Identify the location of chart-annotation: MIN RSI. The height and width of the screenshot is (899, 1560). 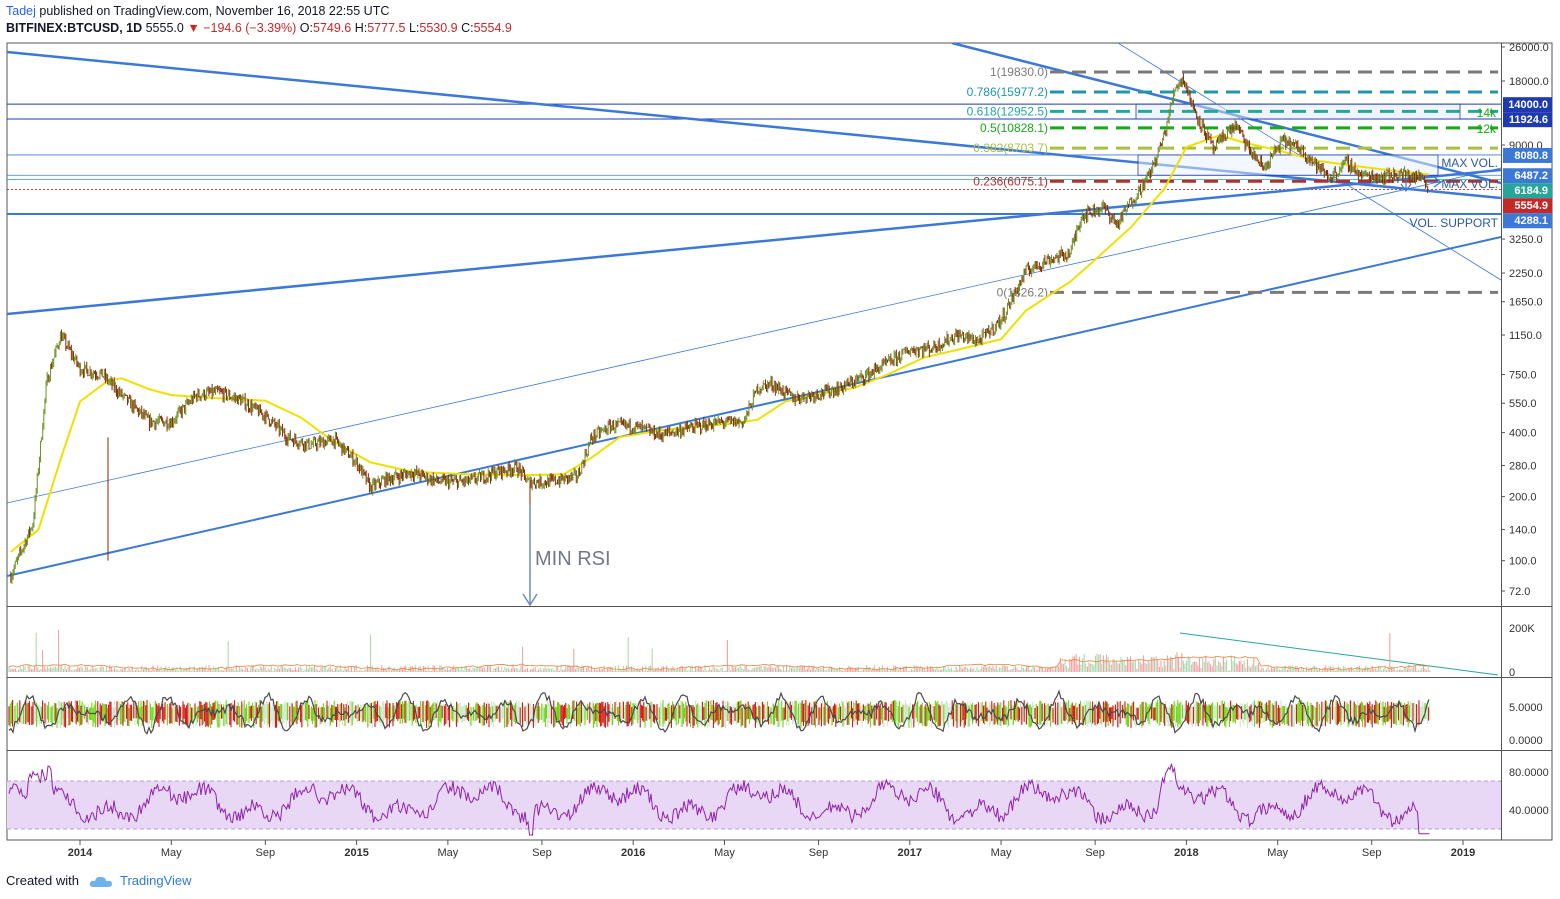
(573, 559).